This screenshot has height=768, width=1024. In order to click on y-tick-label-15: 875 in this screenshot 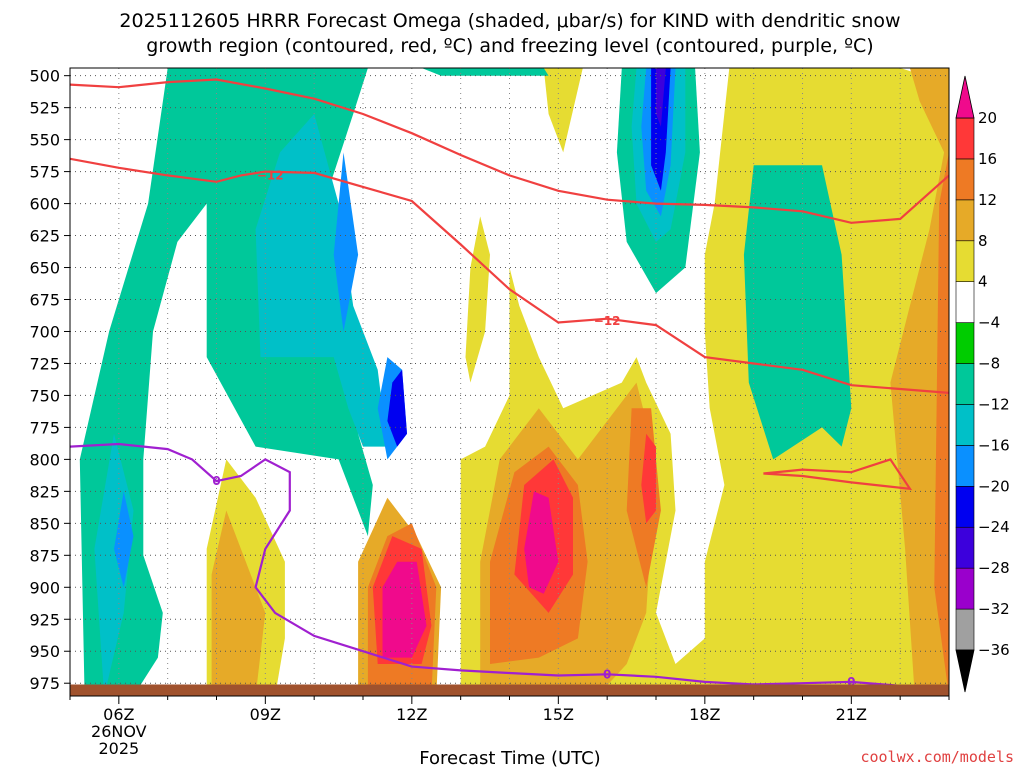, I will do `click(44, 555)`.